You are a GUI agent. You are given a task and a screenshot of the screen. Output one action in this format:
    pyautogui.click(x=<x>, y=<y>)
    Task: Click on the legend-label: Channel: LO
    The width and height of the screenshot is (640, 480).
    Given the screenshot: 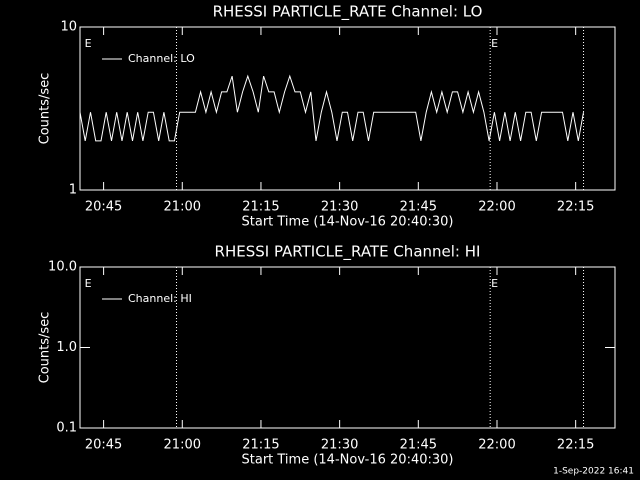 What is the action you would take?
    pyautogui.click(x=161, y=58)
    